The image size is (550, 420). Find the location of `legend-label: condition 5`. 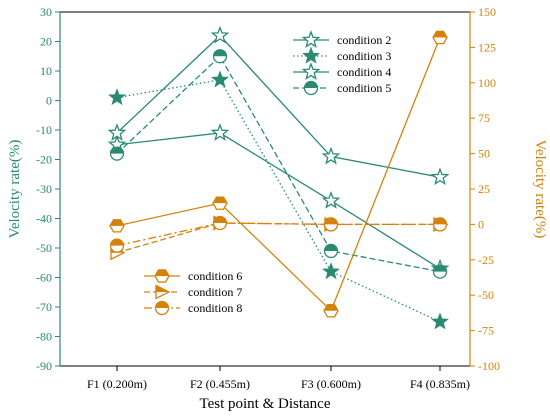

legend-label: condition 5 is located at coordinates (364, 88).